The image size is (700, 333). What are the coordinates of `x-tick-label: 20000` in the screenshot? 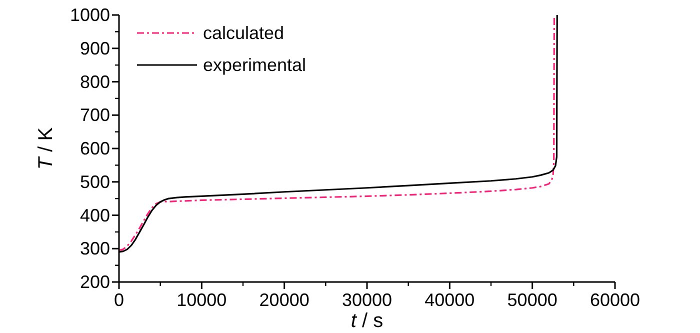 It's located at (284, 300).